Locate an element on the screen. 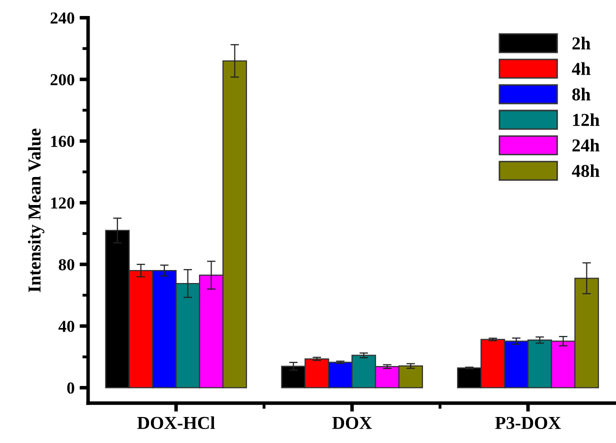 The image size is (616, 443). y-axis-title: Intensity Mean Value is located at coordinates (36, 210).